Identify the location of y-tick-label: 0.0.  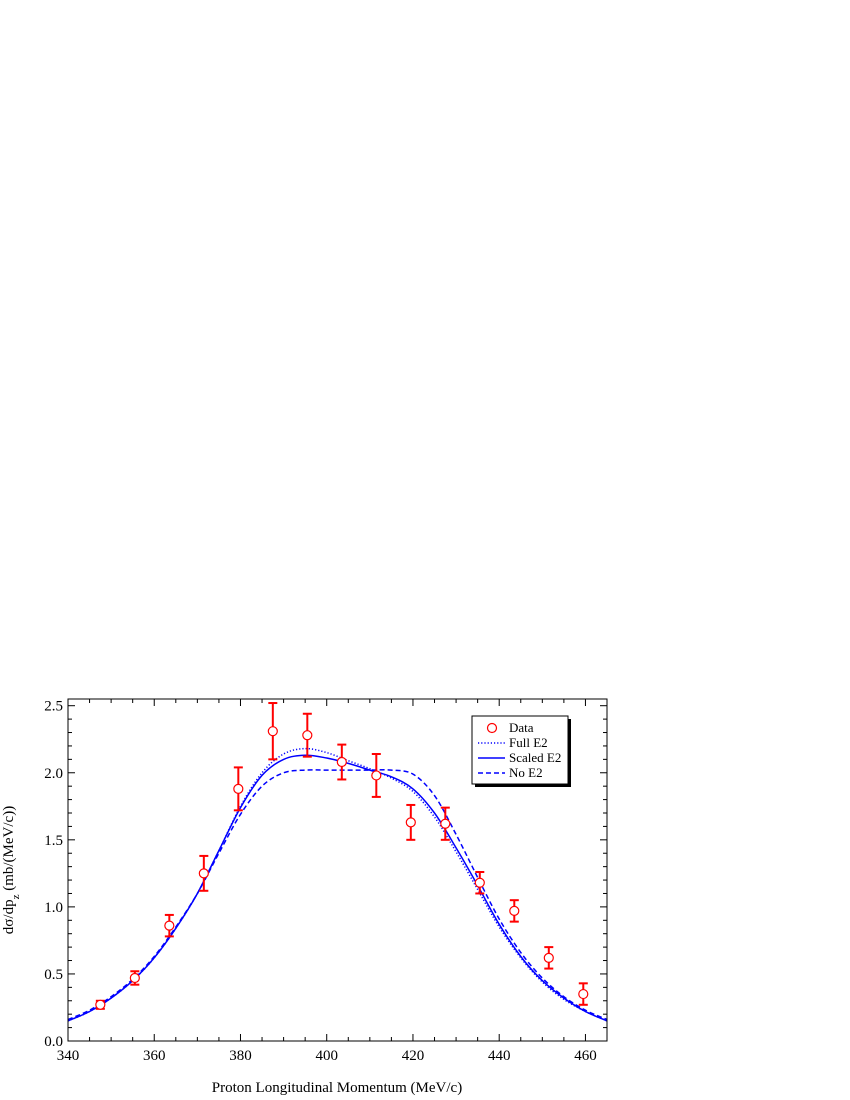
(53, 1042).